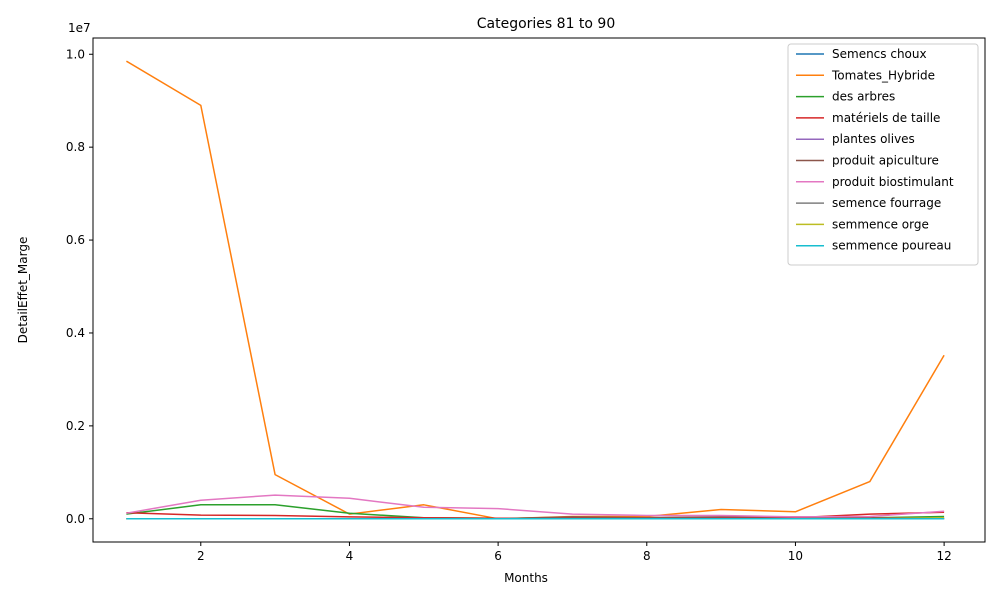 The image size is (1000, 600). What do you see at coordinates (498, 556) in the screenshot?
I see `x-tick-label: 6` at bounding box center [498, 556].